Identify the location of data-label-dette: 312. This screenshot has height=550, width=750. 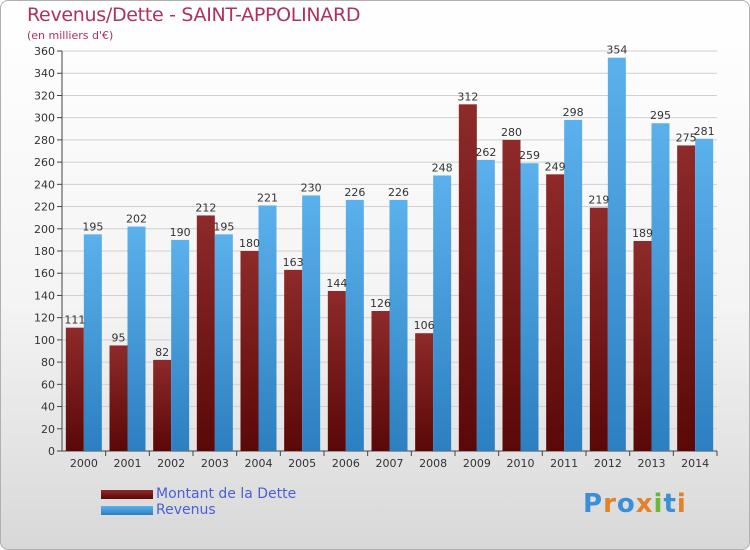
(467, 96).